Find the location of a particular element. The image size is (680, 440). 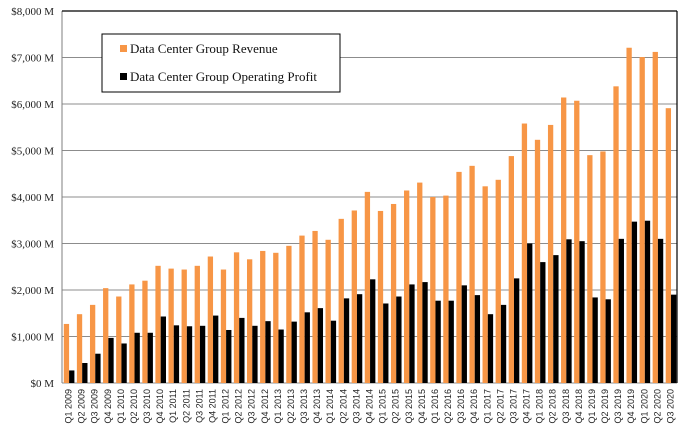

x-tick-label: Q1 2018 is located at coordinates (540, 406).